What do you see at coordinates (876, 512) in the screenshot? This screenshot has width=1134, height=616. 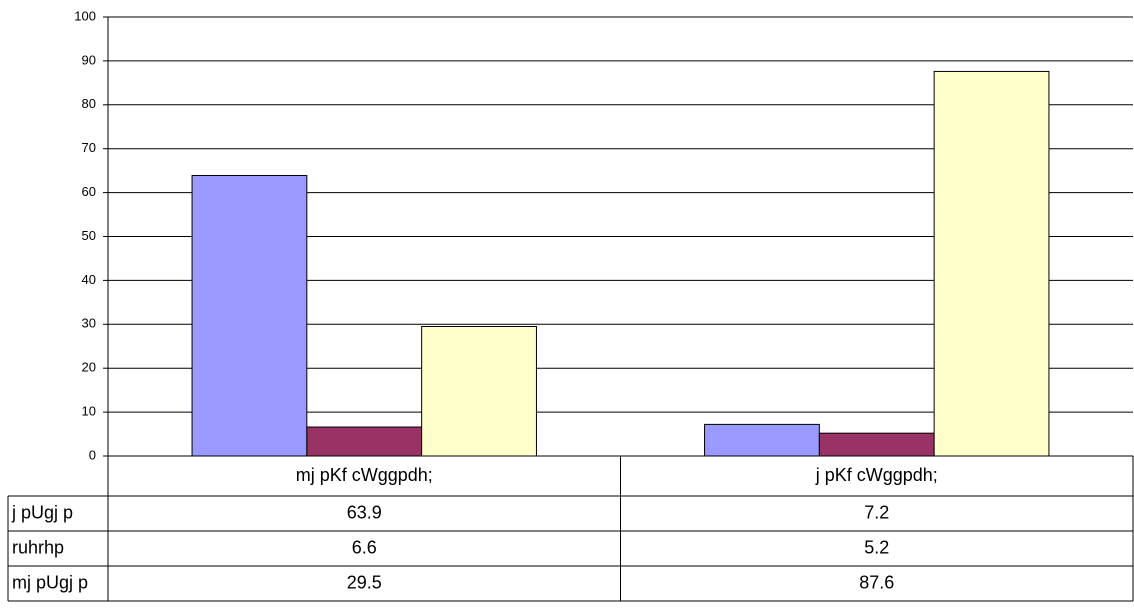 I see `table-value: 7.2` at bounding box center [876, 512].